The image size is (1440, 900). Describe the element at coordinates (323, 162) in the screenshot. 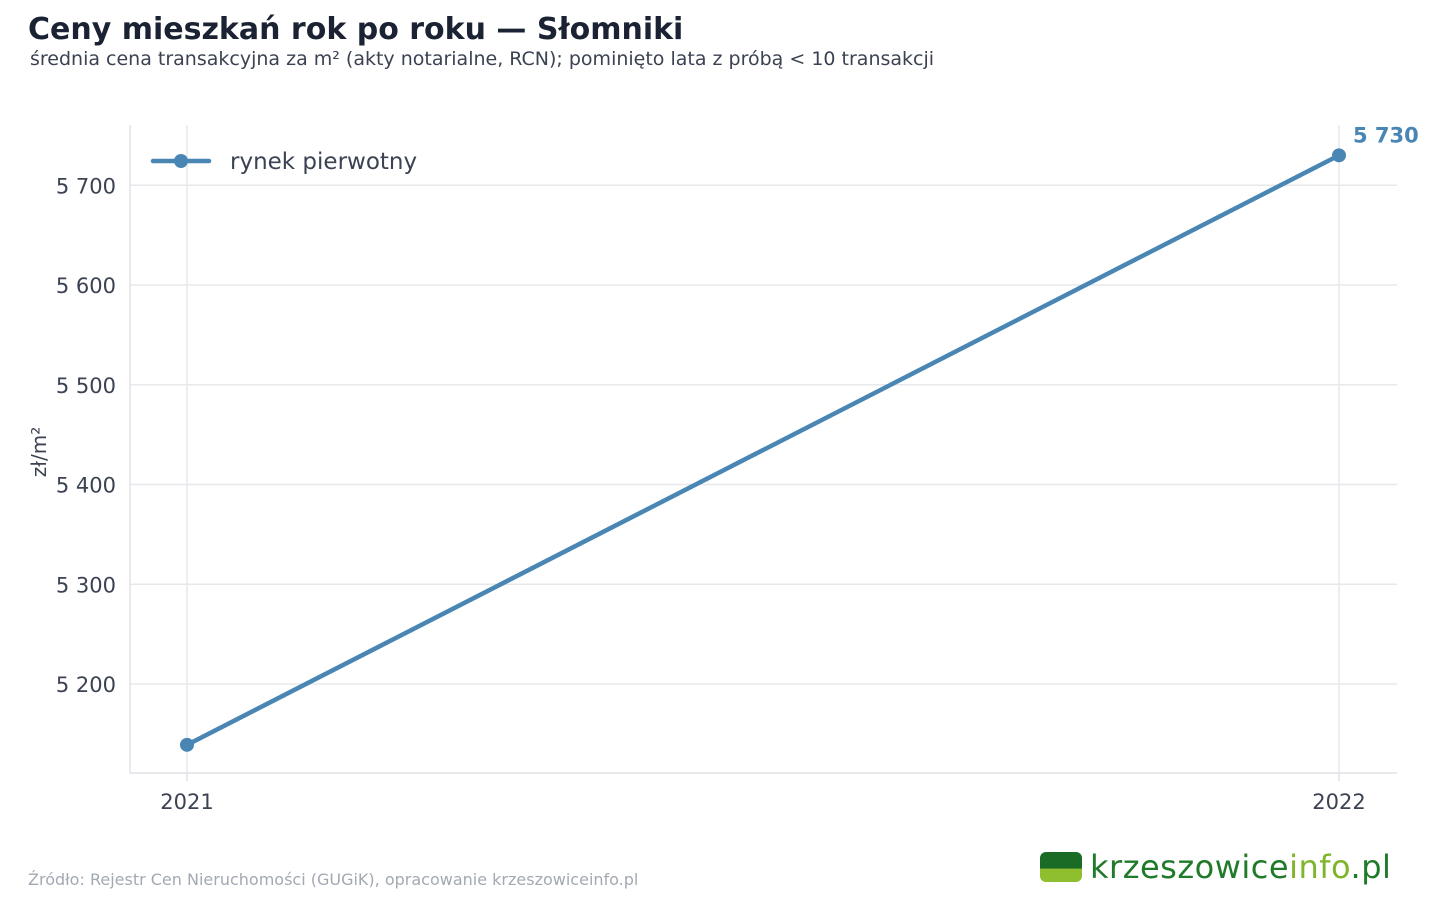

I see `legend-label: rynek pierwotny` at that location.